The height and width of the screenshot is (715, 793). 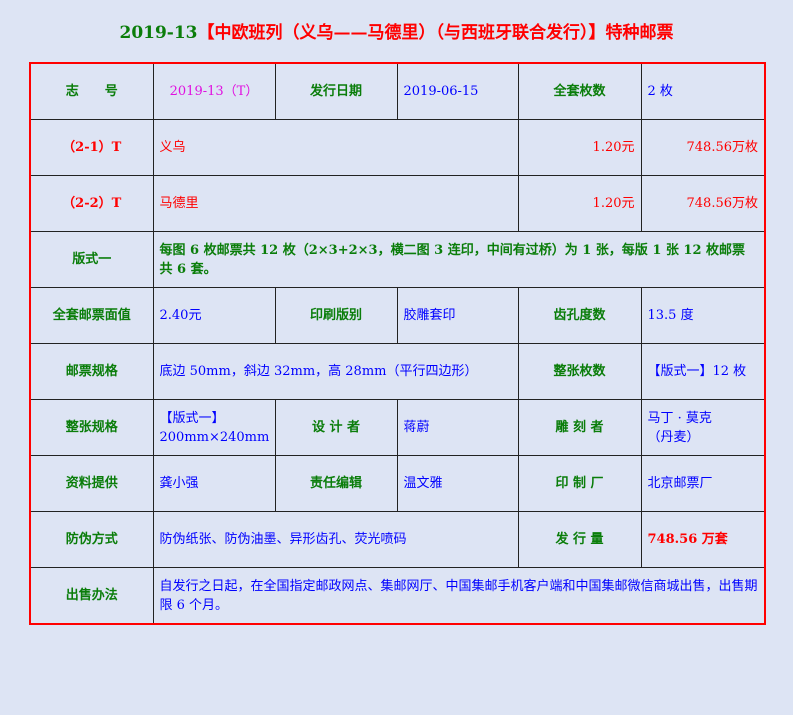 What do you see at coordinates (579, 315) in the screenshot?
I see `label-perforation: 齿孔度数` at bounding box center [579, 315].